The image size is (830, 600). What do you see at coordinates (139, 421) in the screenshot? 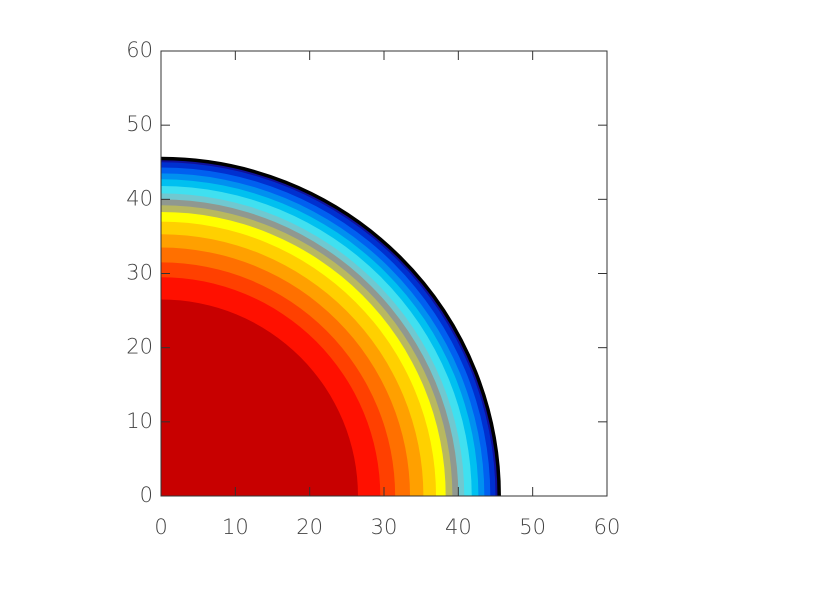
I see `y-tick-label: 10` at bounding box center [139, 421].